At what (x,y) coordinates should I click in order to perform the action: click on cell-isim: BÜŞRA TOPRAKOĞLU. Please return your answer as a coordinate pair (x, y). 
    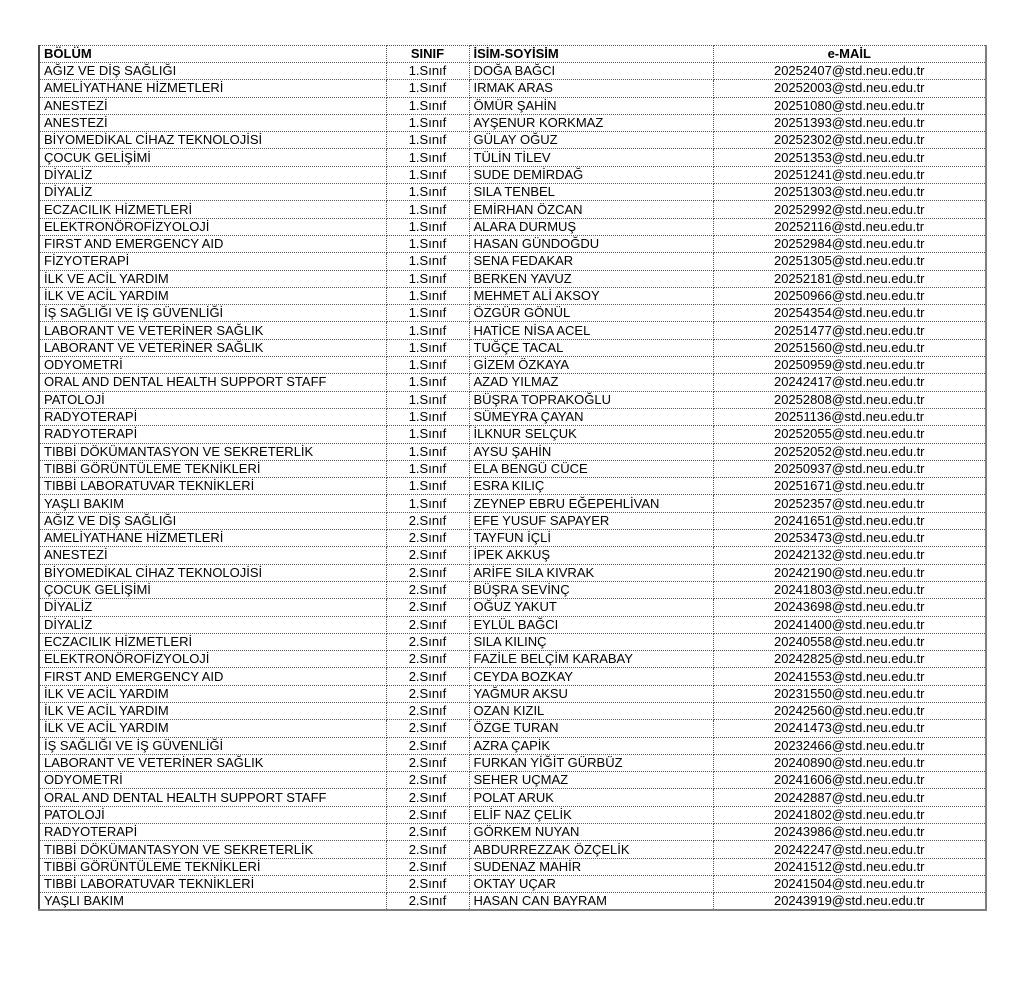
    Looking at the image, I should click on (591, 399).